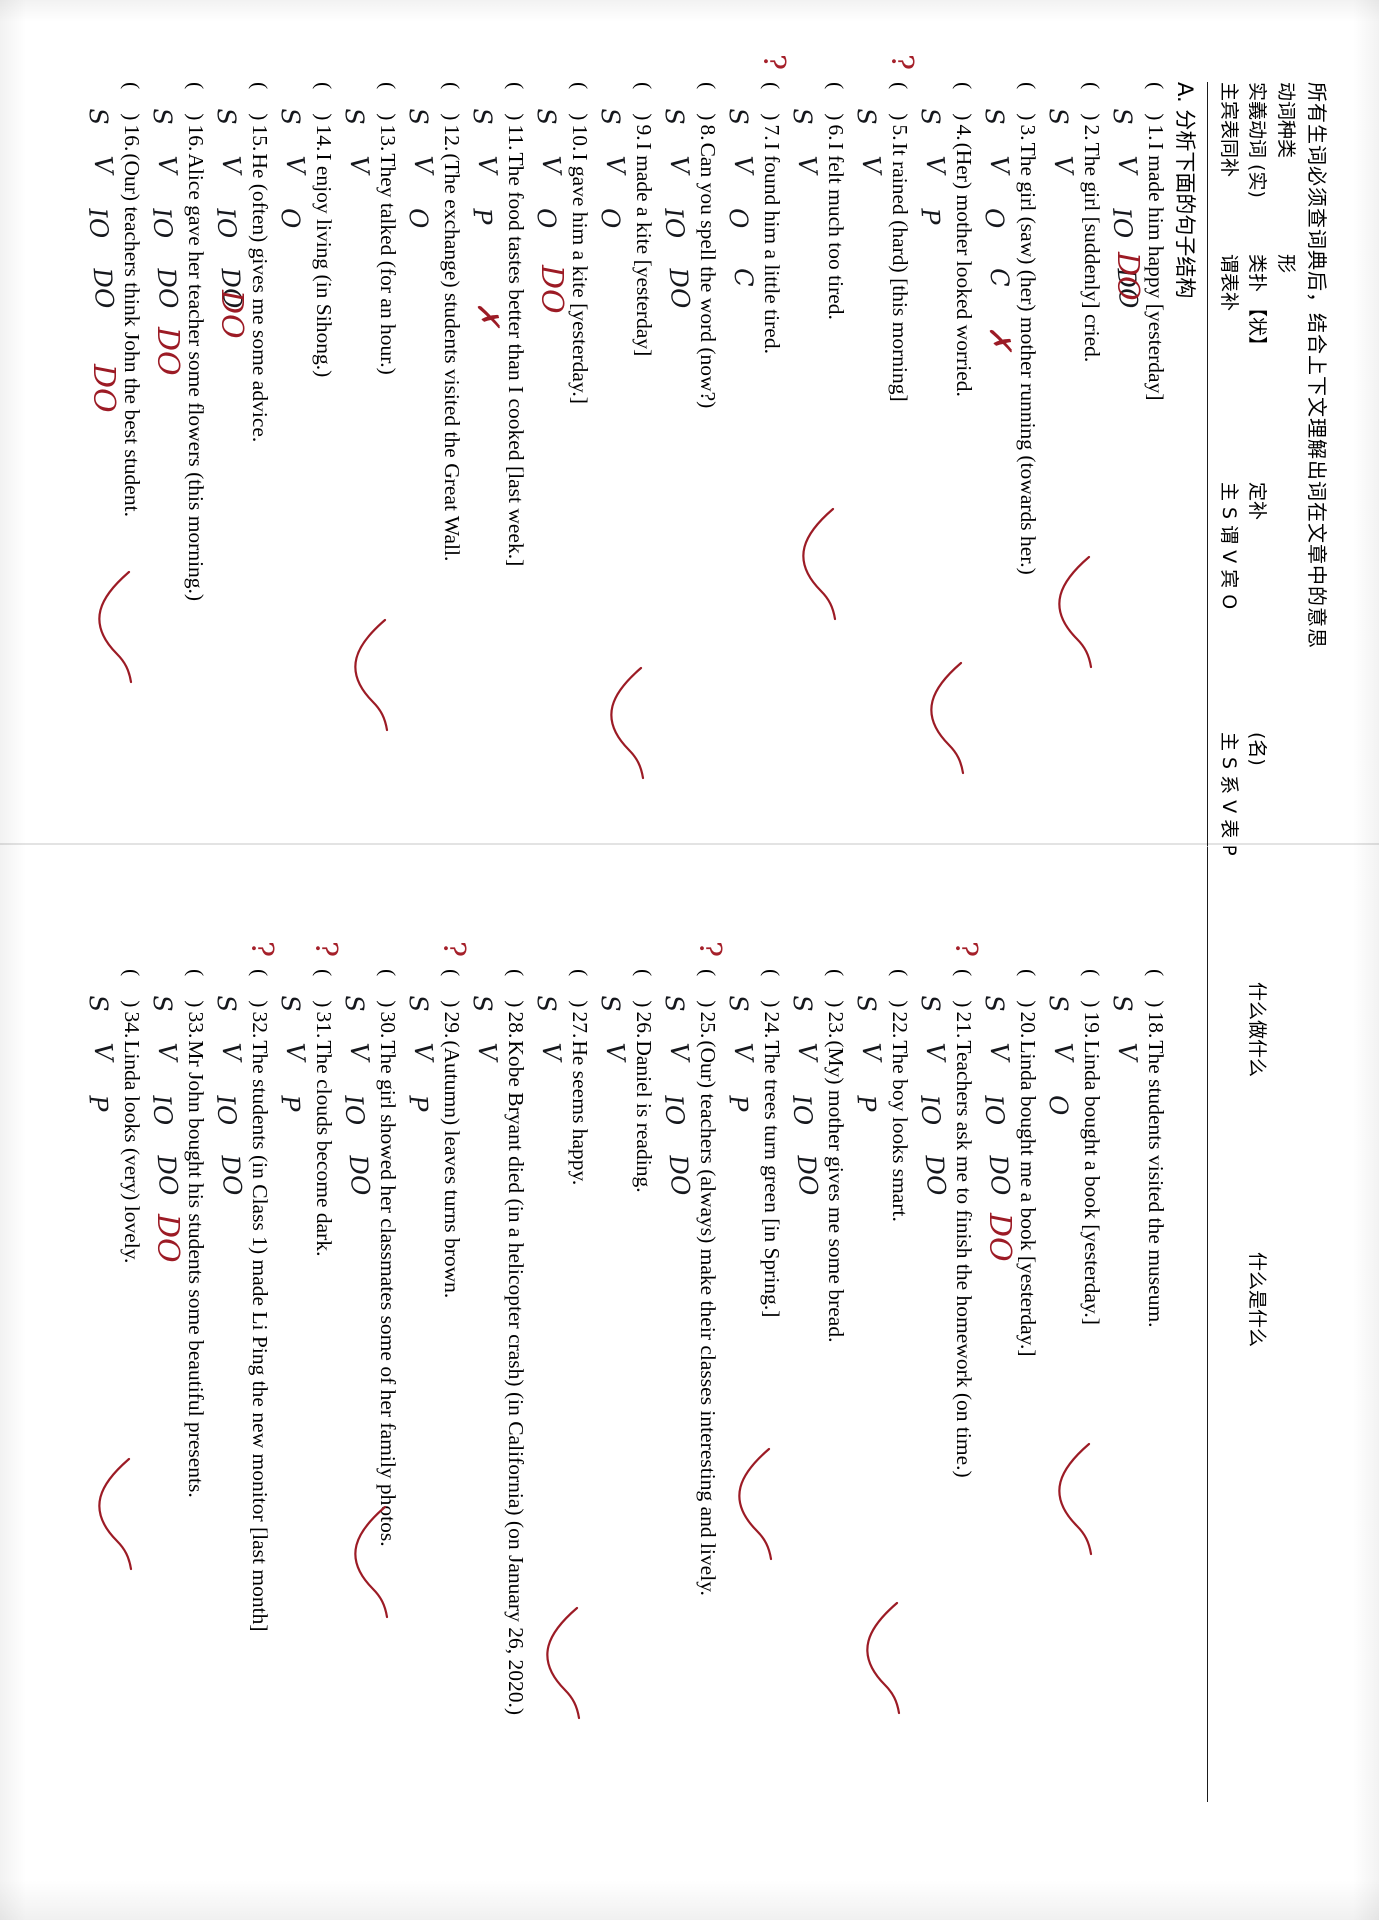 This screenshot has width=1379, height=1920. I want to click on question-sentence: I felt much too tired., so click(835, 231).